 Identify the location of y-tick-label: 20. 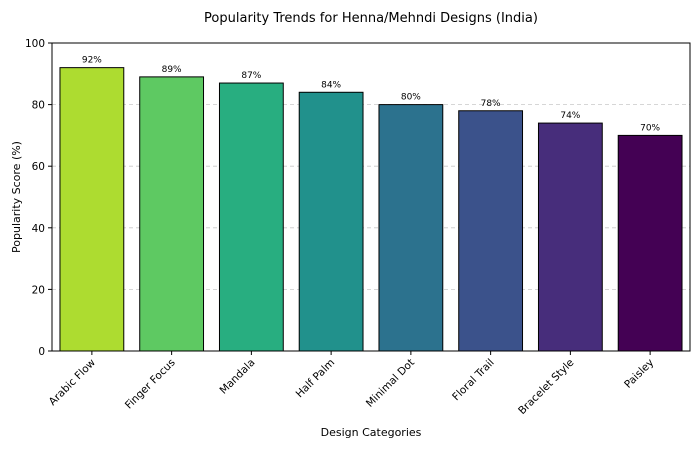
(38, 290).